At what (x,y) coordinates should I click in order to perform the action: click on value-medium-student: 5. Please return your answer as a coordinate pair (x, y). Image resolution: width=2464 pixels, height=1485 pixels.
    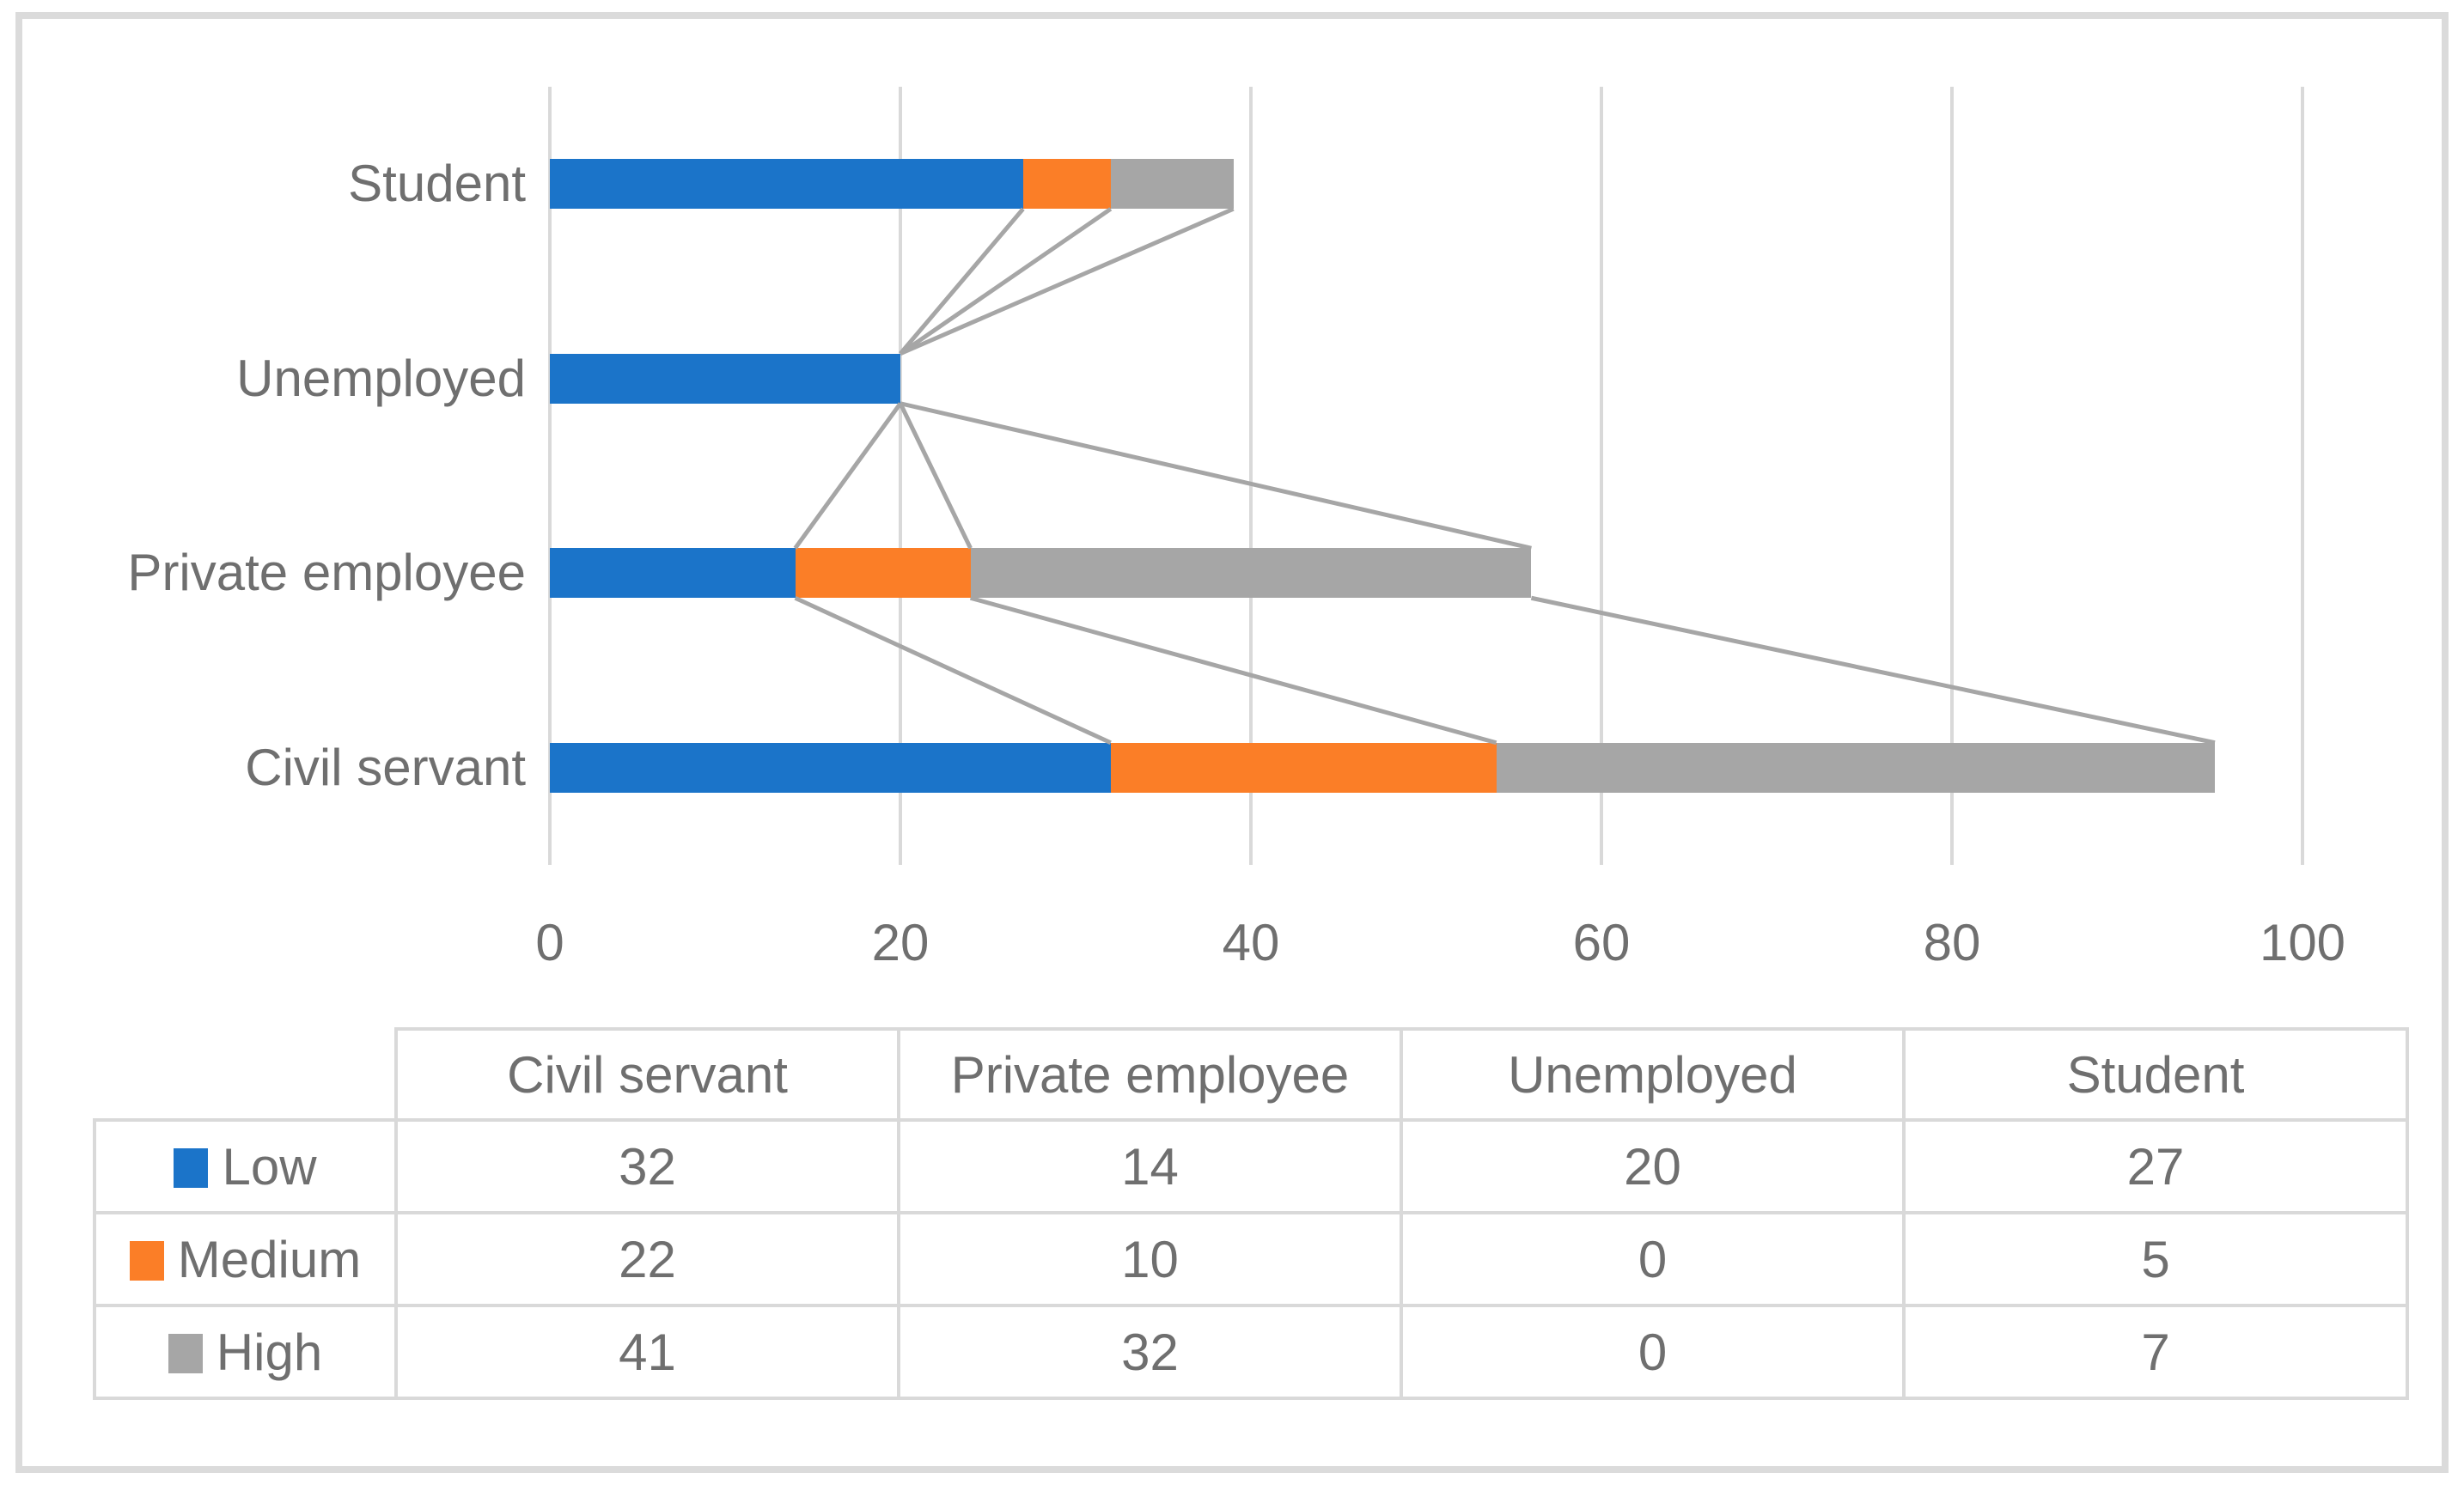
    Looking at the image, I should click on (2155, 1259).